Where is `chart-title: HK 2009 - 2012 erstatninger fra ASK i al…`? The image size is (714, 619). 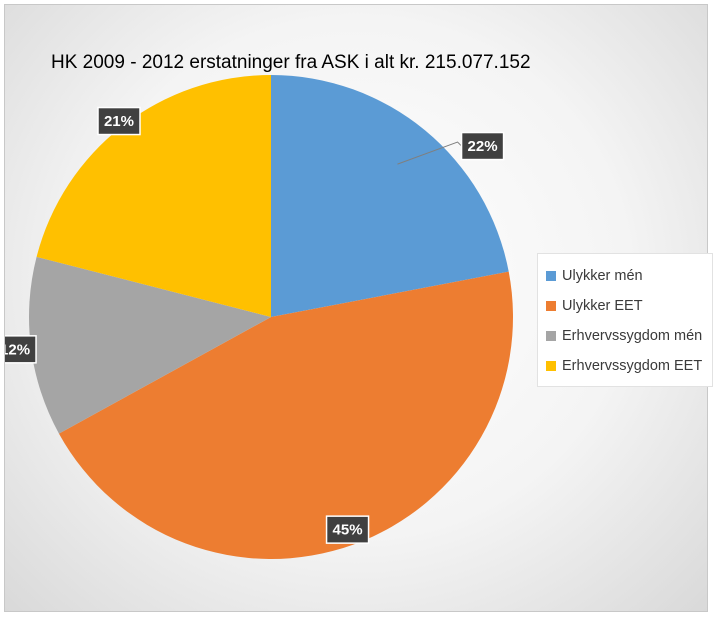
chart-title: HK 2009 - 2012 erstatninger fra ASK i al… is located at coordinates (291, 62).